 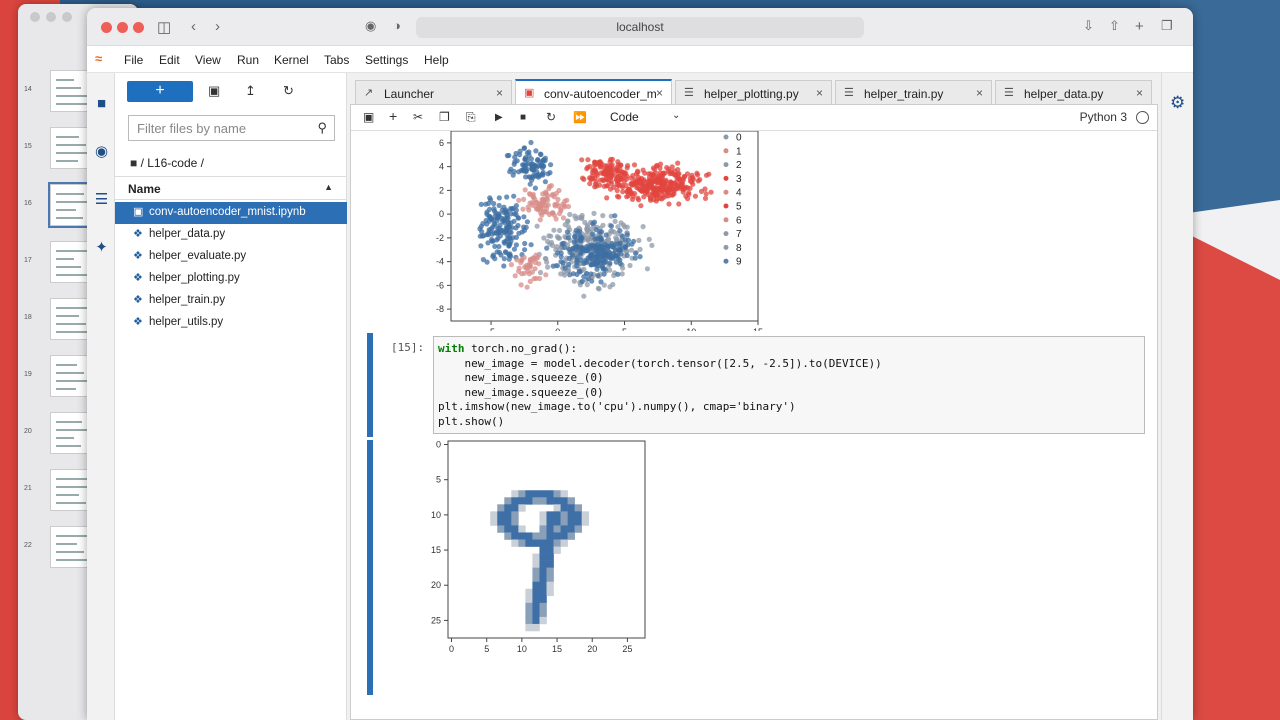 What do you see at coordinates (67, 17) in the screenshot?
I see `bg-zoom-button` at bounding box center [67, 17].